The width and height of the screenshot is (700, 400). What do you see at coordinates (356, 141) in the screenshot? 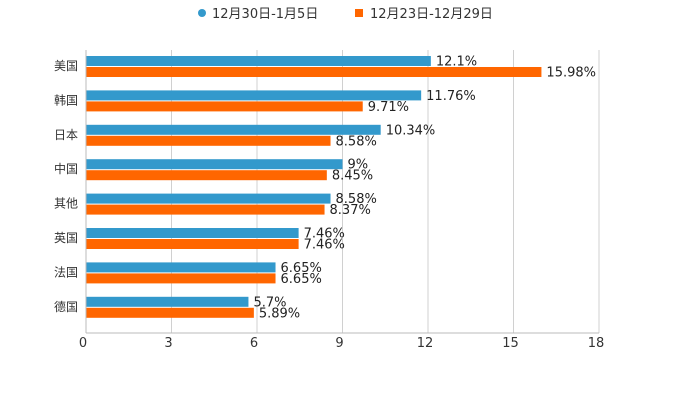
I see `data-label-series-2: 8.58%` at bounding box center [356, 141].